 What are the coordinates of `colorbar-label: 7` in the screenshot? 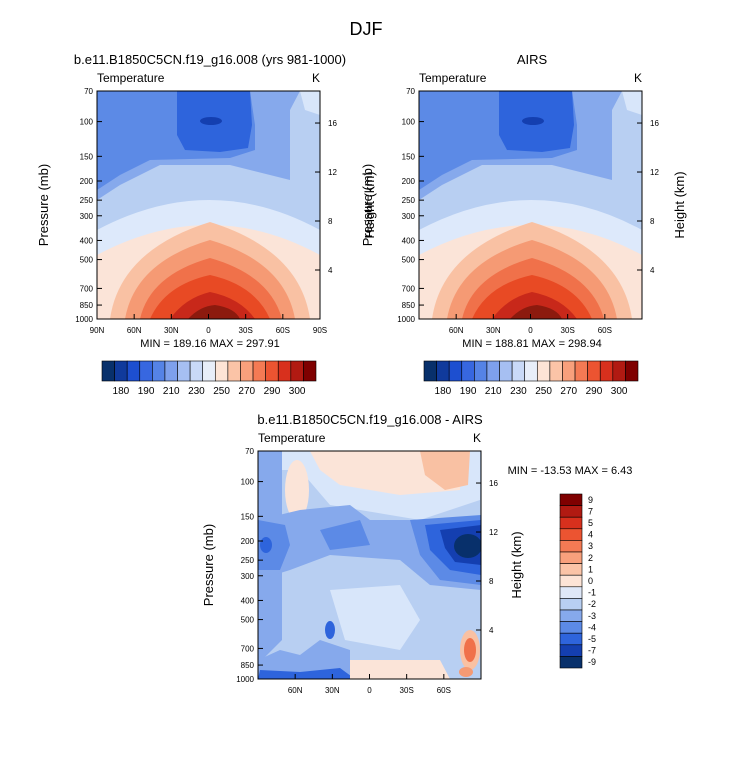 It's located at (590, 511).